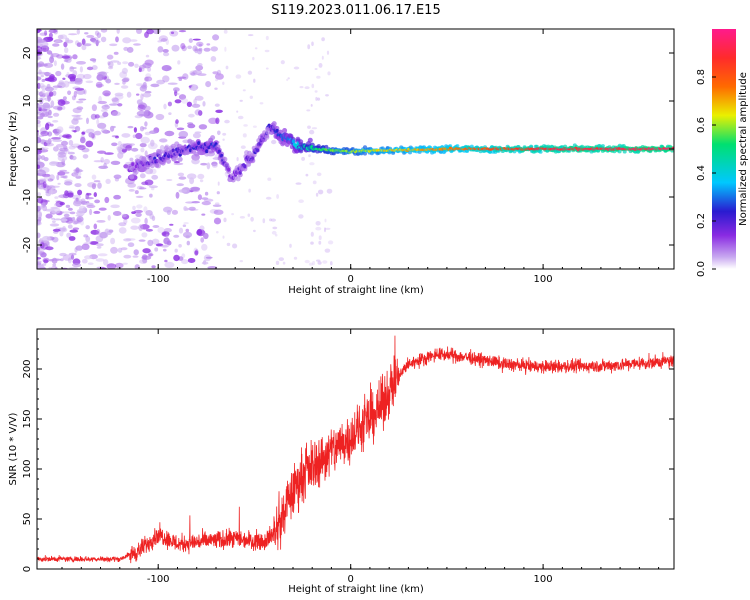 The height and width of the screenshot is (600, 750). What do you see at coordinates (27, 569) in the screenshot?
I see `snr-ytick-label: 0` at bounding box center [27, 569].